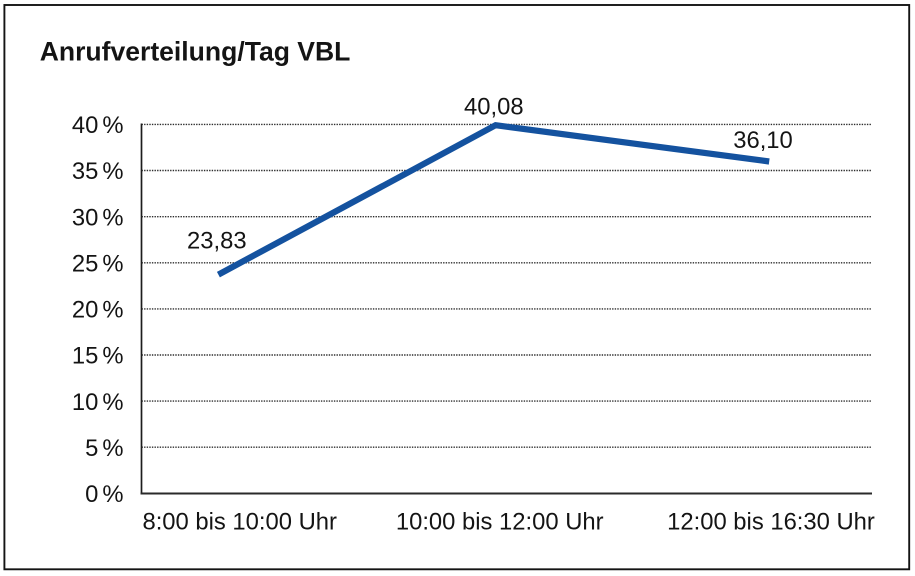 The image size is (915, 576). Describe the element at coordinates (494, 107) in the screenshot. I see `svg-text: 40,08` at that location.